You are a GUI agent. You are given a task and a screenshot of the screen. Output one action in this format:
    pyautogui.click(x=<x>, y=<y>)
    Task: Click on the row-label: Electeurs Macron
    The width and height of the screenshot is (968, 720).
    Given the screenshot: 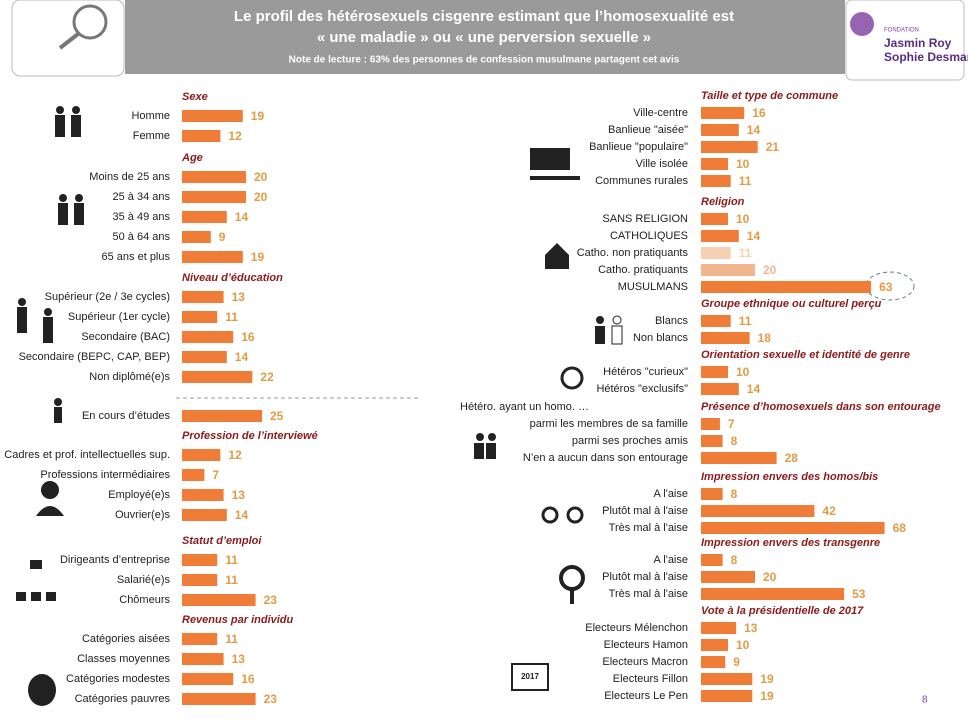 What is the action you would take?
    pyautogui.click(x=645, y=662)
    